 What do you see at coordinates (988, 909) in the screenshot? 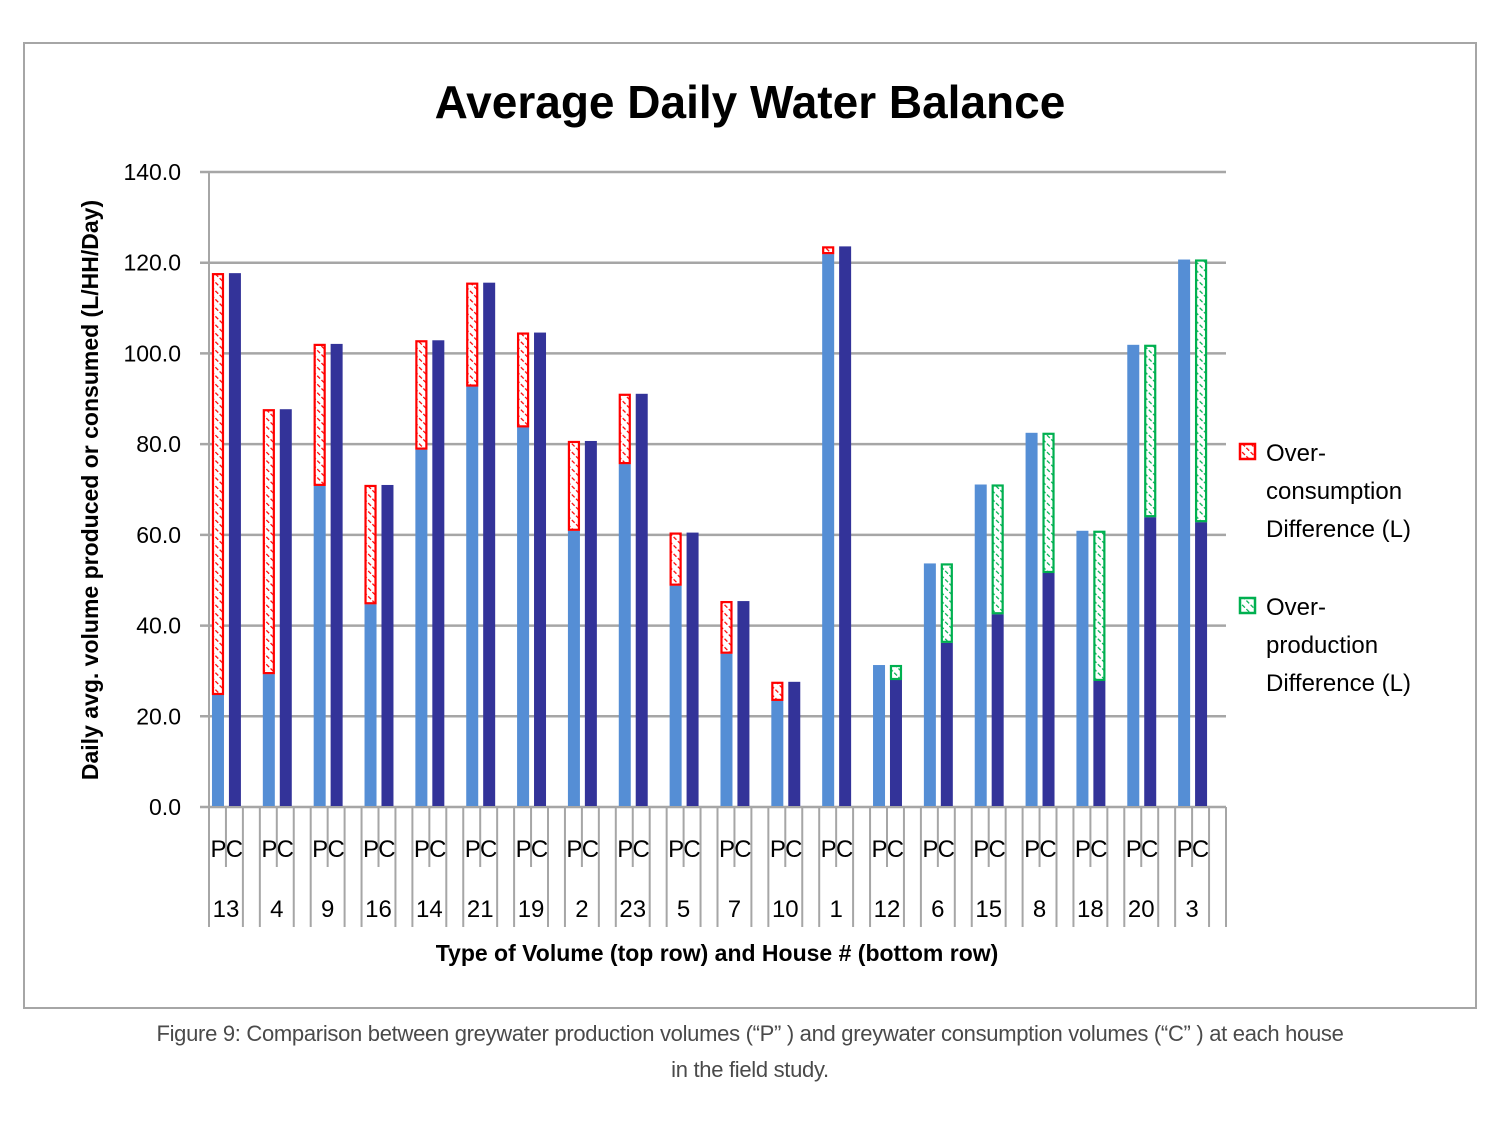
I see `x-category-label: 15` at bounding box center [988, 909].